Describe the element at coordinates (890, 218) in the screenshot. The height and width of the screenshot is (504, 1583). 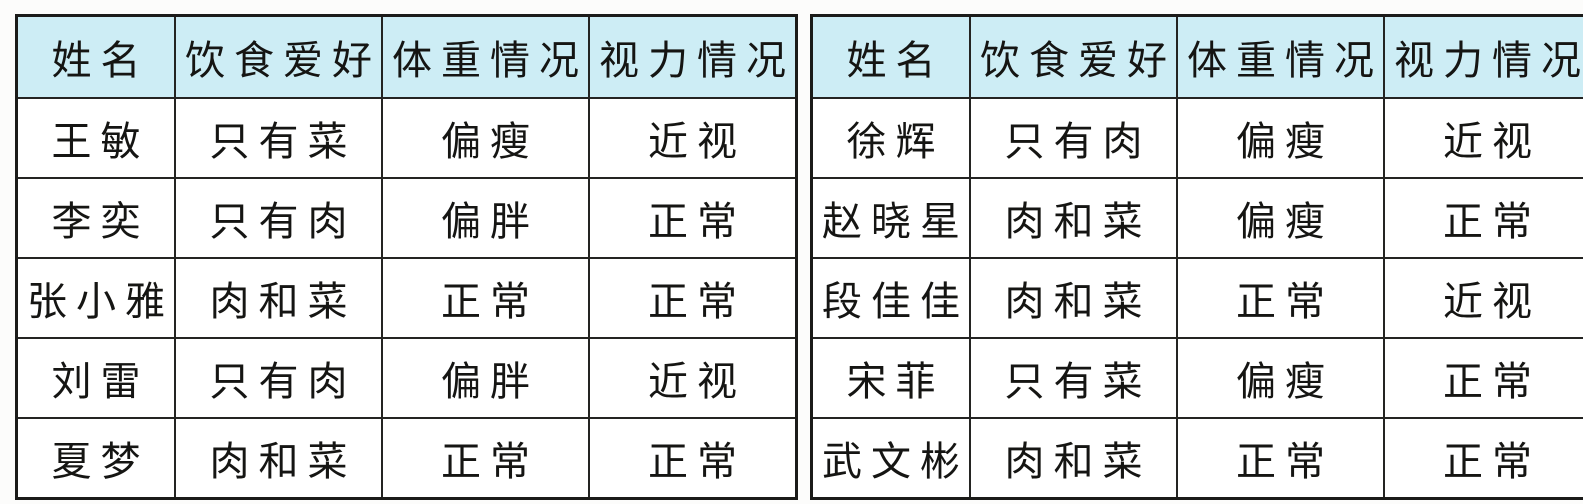
I see `table-cell: 赵晓星` at that location.